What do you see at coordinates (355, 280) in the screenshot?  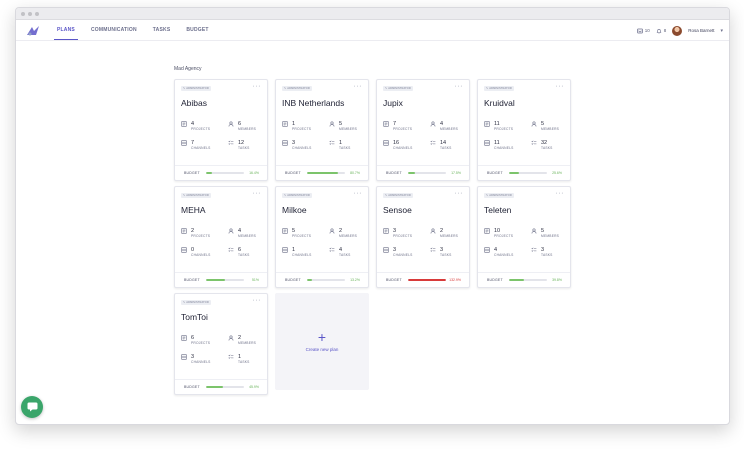 I see `budget-percent: 13.2%` at bounding box center [355, 280].